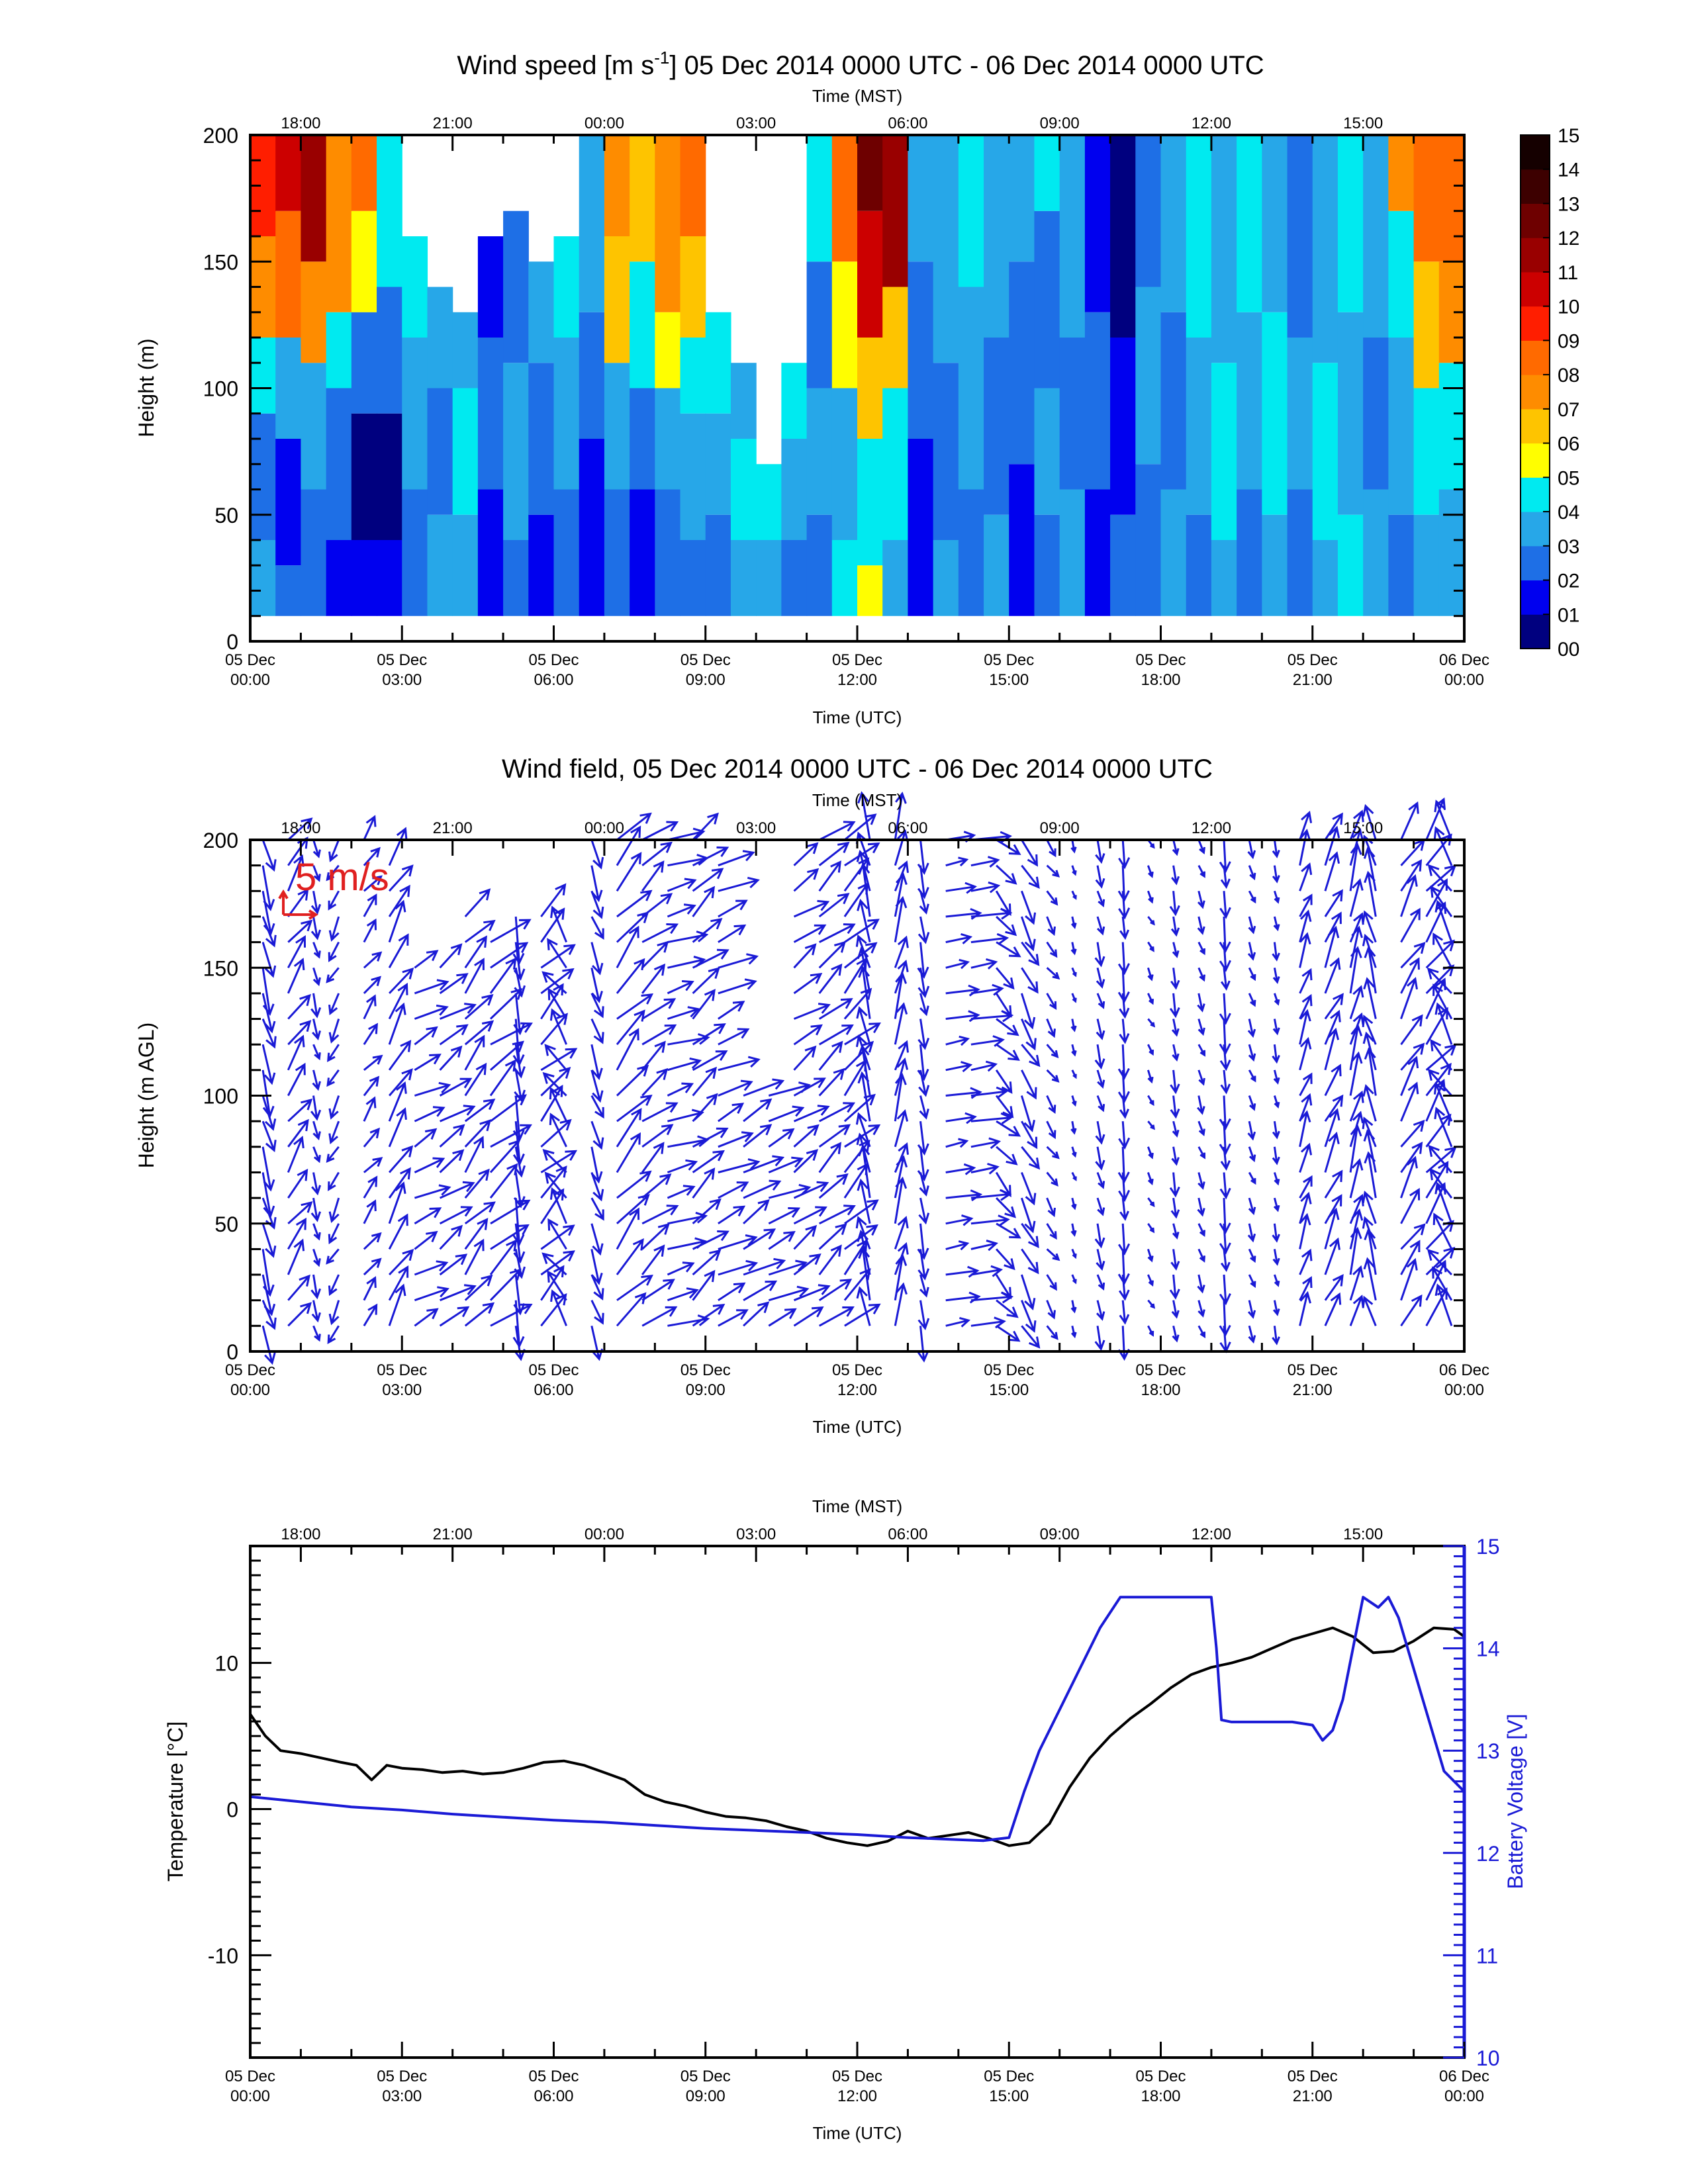 This screenshot has height=2184, width=1688. I want to click on x-tick-label-day: 06 Dec, so click(1464, 1370).